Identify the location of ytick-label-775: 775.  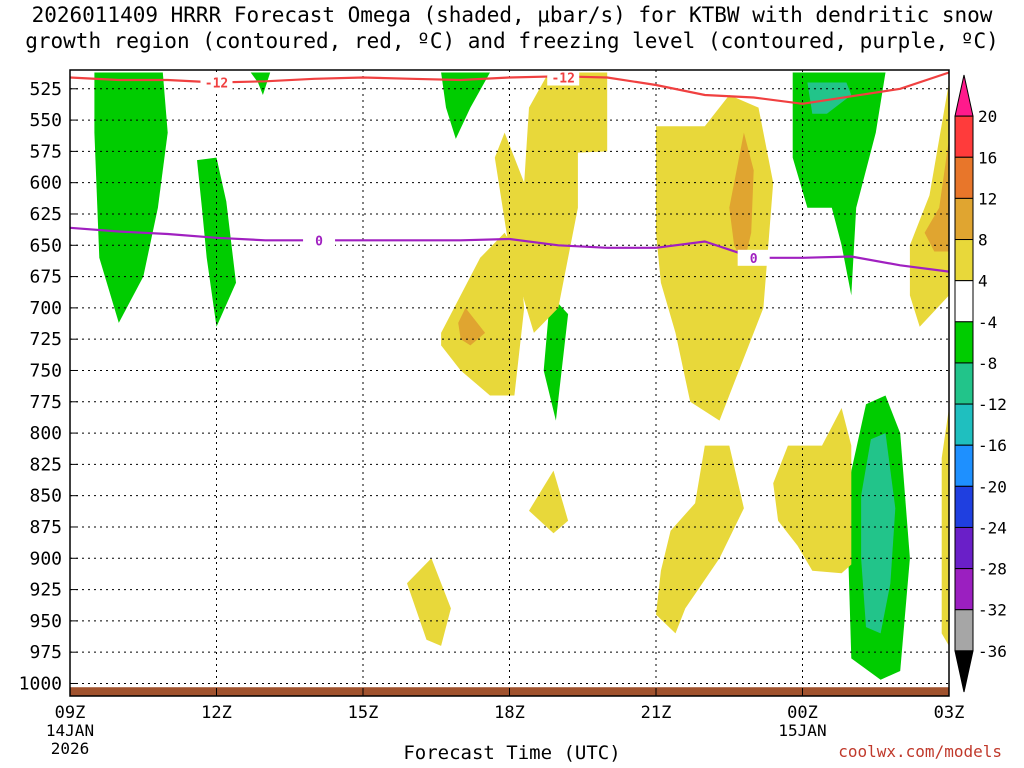
(45, 402).